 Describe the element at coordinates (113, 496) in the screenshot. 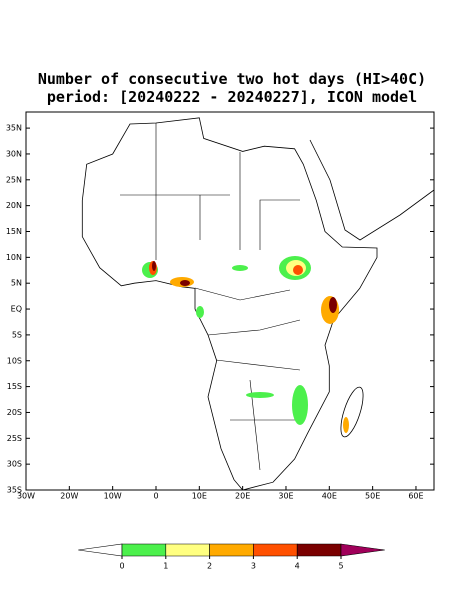

I see `lon-tick-label: 10W` at that location.